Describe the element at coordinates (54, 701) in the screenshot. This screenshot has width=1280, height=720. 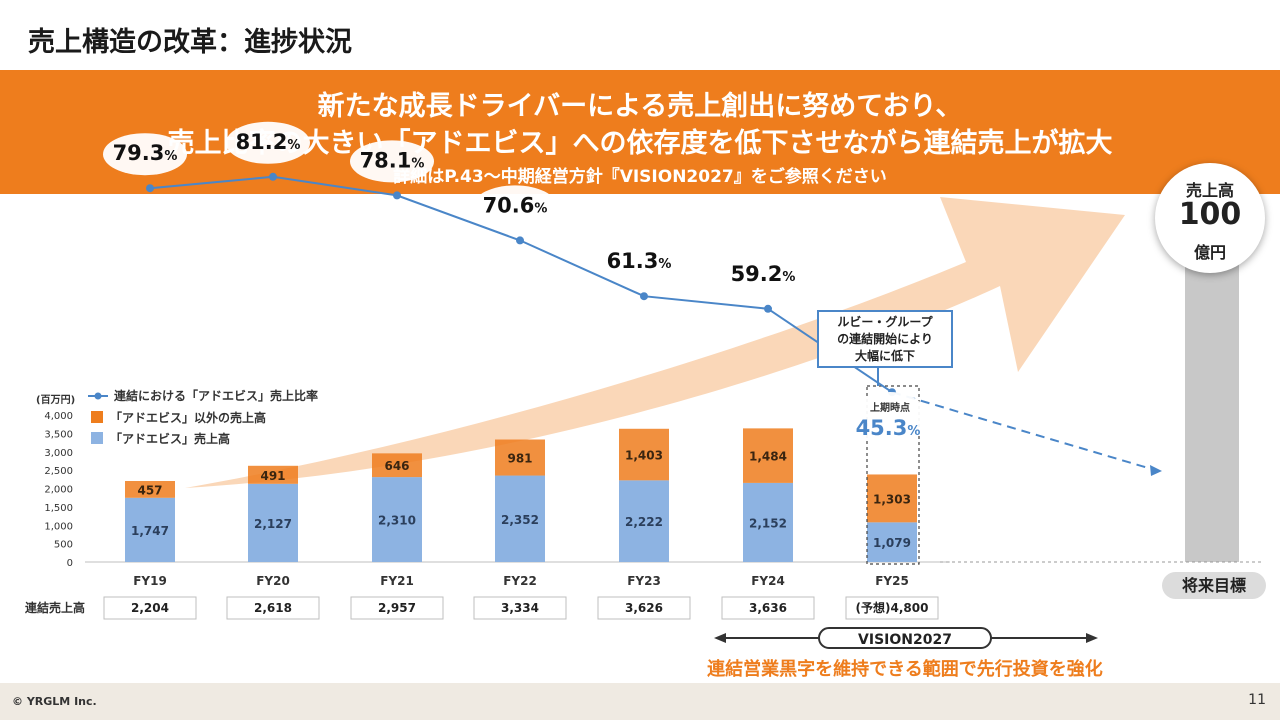
I see `copyright: © YRGLM Inc.` at that location.